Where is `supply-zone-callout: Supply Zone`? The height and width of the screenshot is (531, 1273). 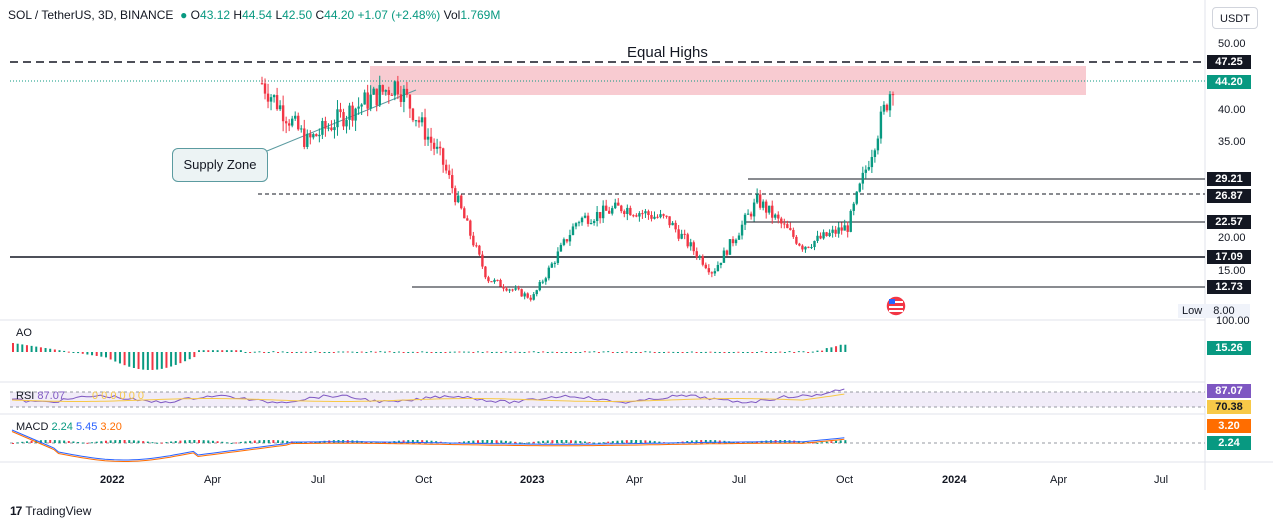
supply-zone-callout: Supply Zone is located at coordinates (220, 165).